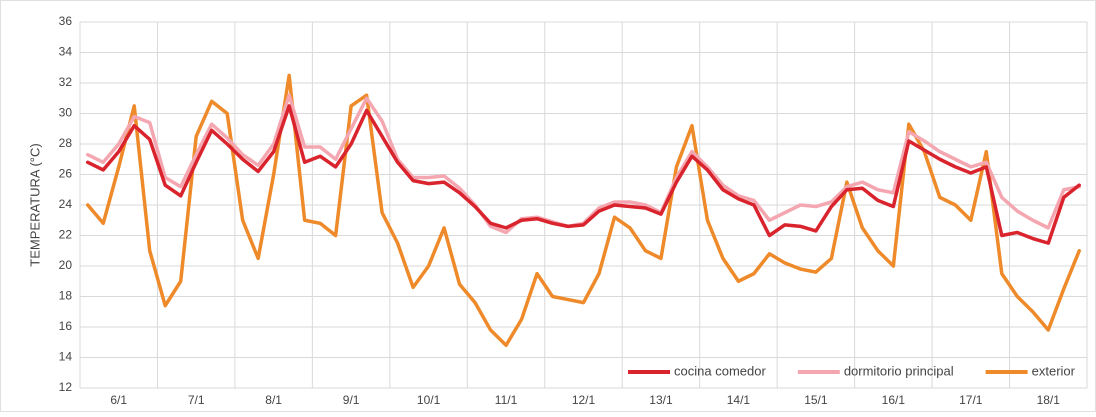  What do you see at coordinates (66, 326) in the screenshot?
I see `y-tick-label: 16` at bounding box center [66, 326].